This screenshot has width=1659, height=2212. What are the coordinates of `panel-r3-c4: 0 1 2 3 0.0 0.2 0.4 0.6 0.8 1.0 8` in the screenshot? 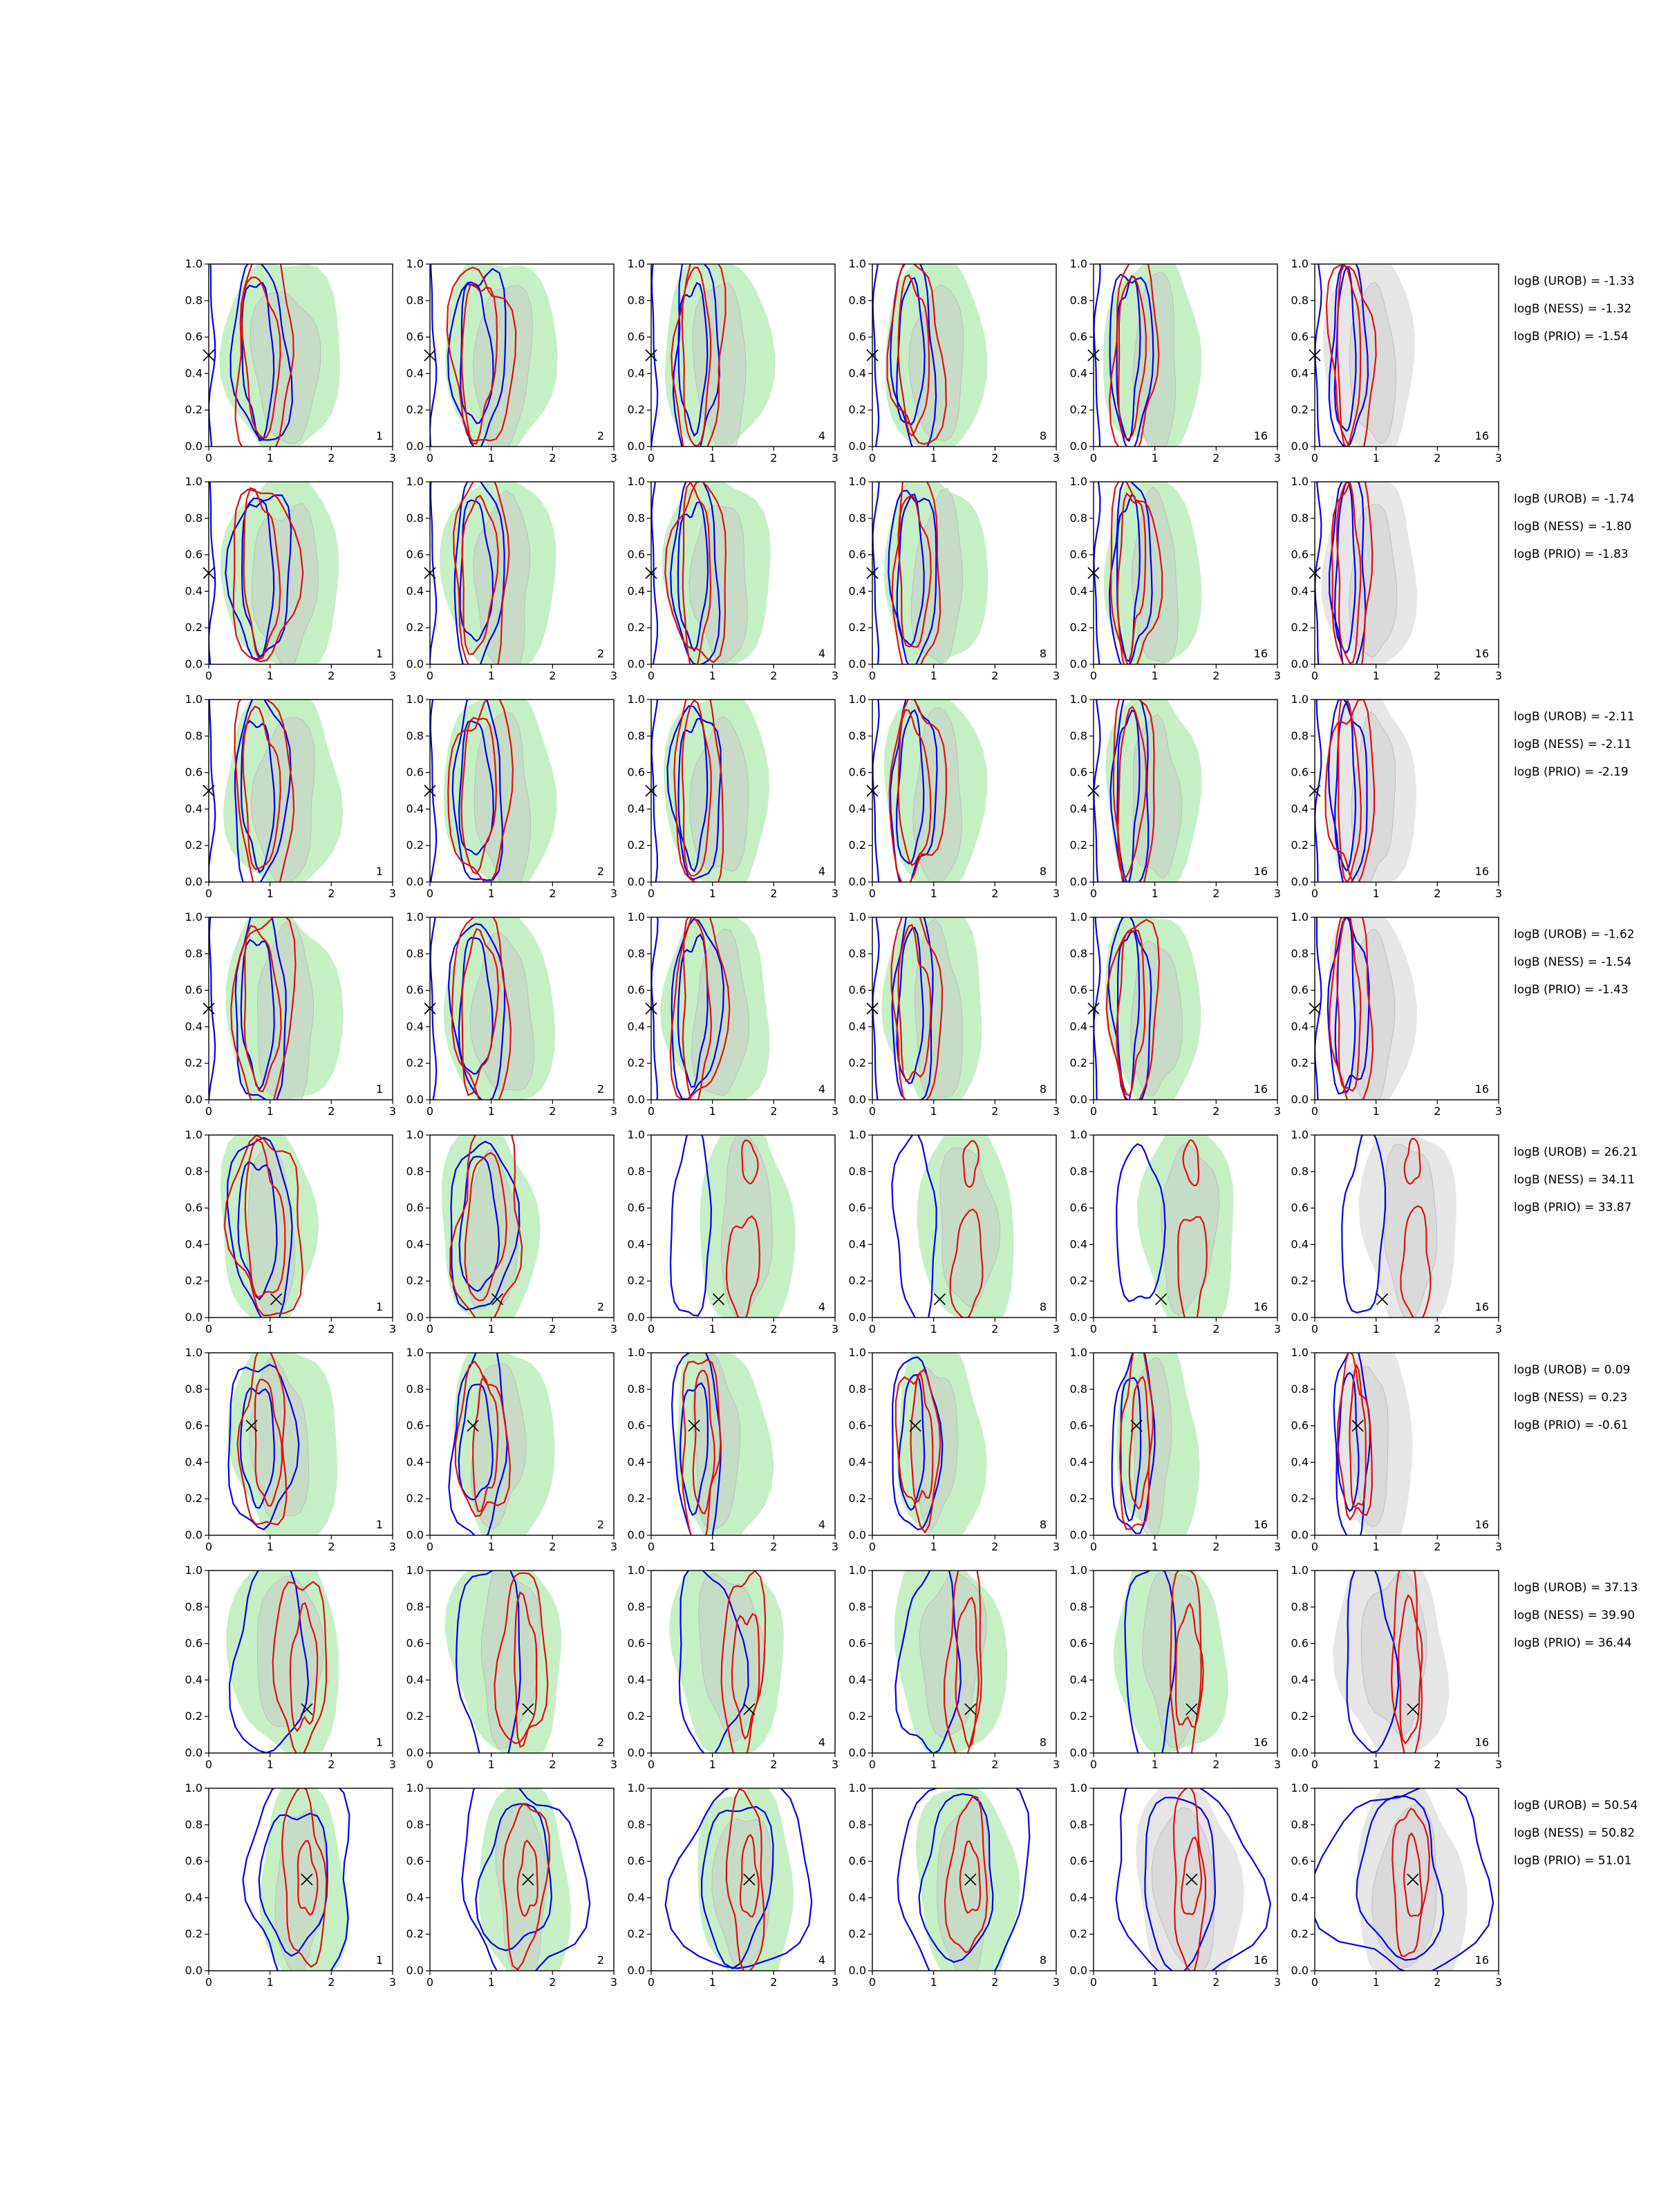 It's located at (955, 796).